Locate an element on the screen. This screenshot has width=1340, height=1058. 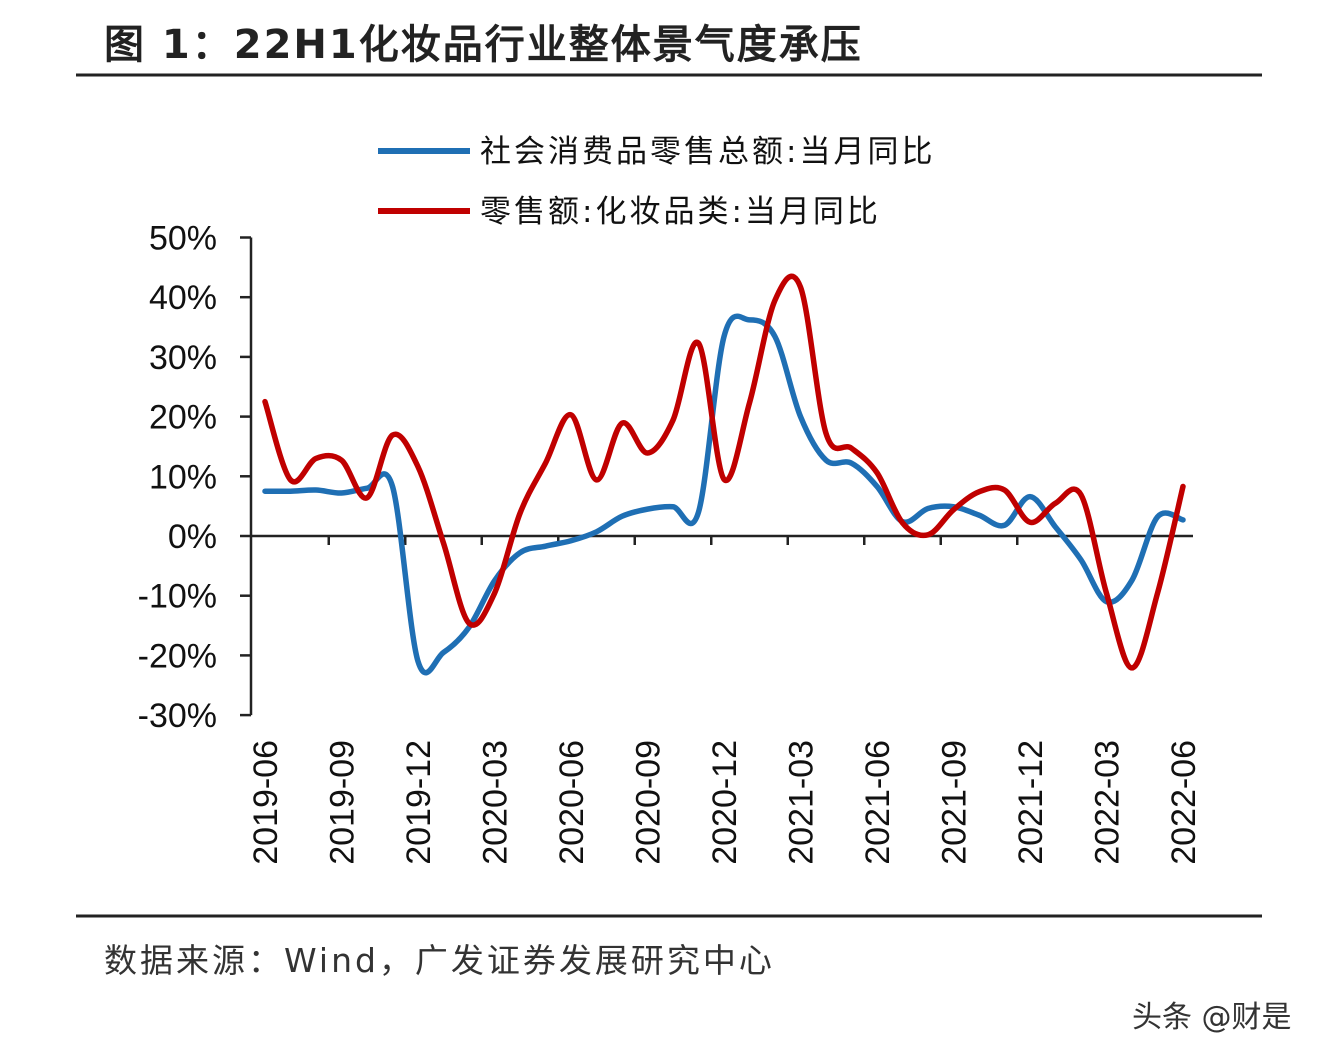
y-tick-label: 50% is located at coordinates (183, 239).